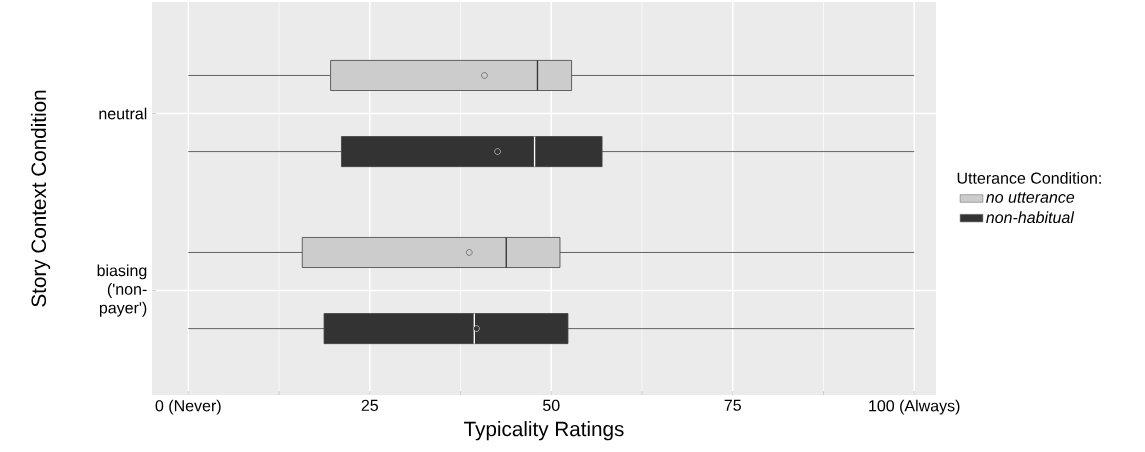 This screenshot has height=452, width=1145. I want to click on y-axis-title: Story Context Condition, so click(40, 198).